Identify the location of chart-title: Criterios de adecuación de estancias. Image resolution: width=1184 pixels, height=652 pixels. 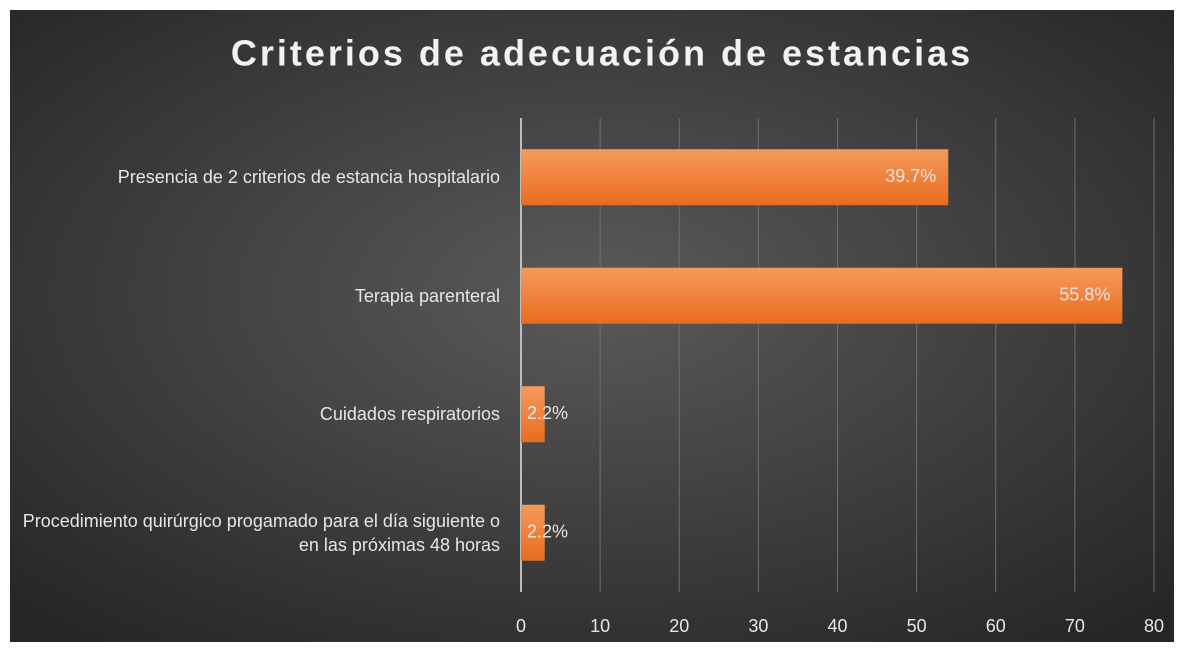
(602, 53).